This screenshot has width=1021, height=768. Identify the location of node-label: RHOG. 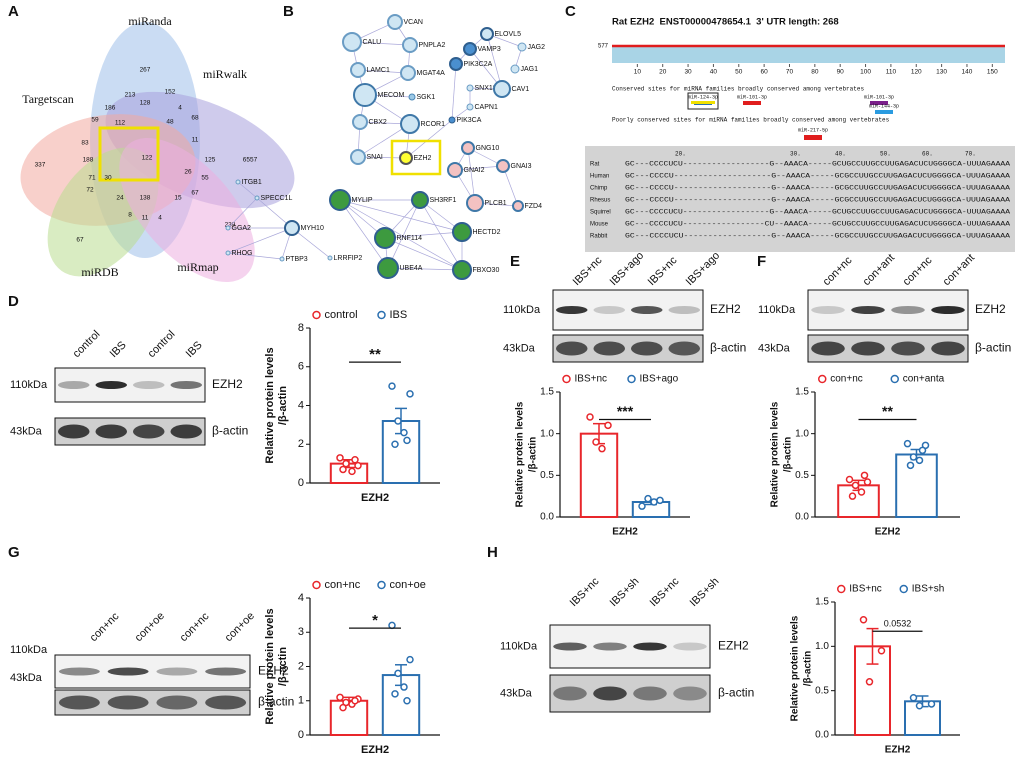
(242, 253).